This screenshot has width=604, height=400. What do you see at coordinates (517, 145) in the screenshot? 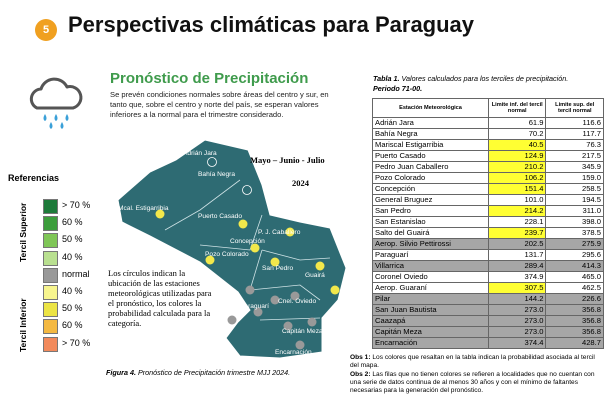
I see `table-cell: 40.5` at bounding box center [517, 145].